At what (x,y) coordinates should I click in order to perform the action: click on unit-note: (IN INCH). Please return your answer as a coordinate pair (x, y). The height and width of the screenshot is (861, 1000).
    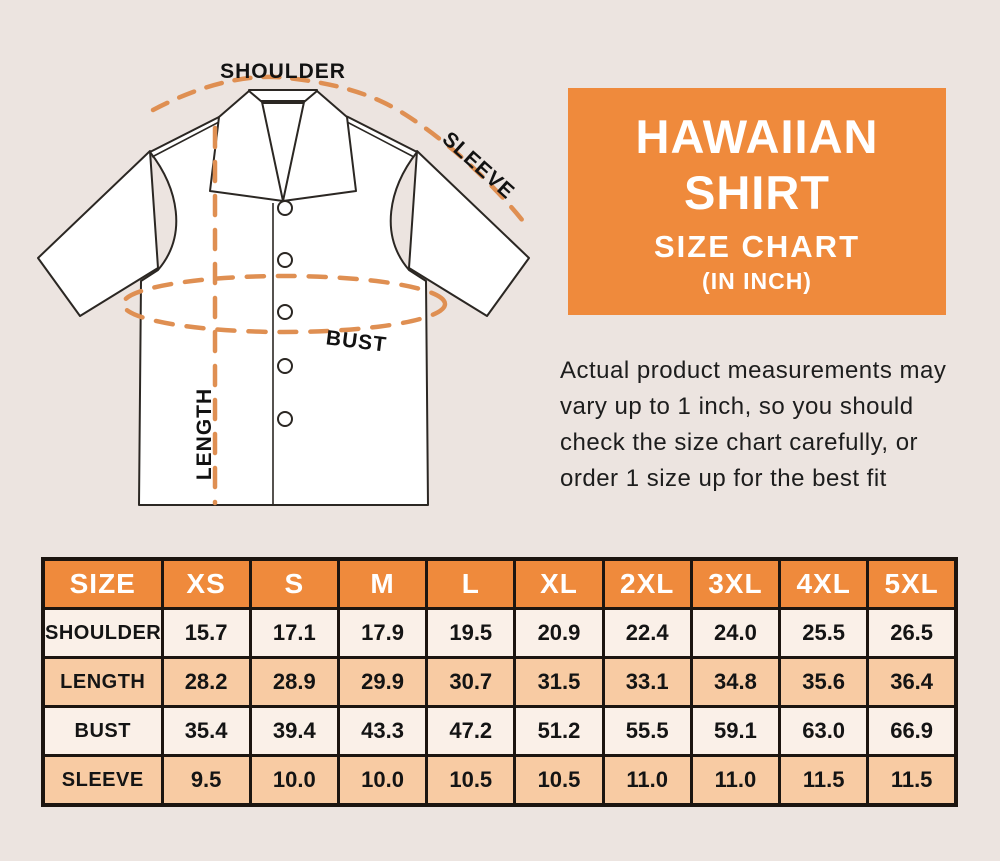
    Looking at the image, I should click on (757, 281).